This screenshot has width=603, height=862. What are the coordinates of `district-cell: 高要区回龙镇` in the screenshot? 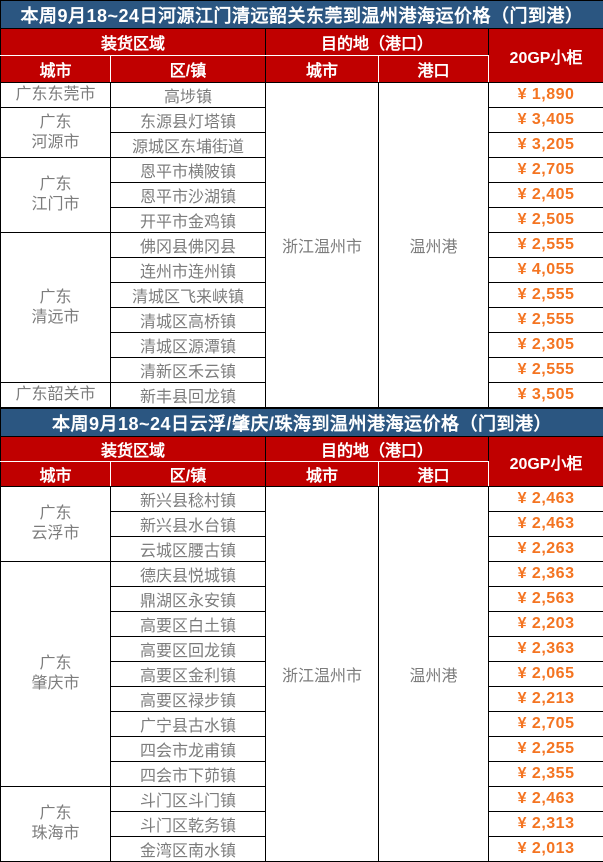 It's located at (188, 649).